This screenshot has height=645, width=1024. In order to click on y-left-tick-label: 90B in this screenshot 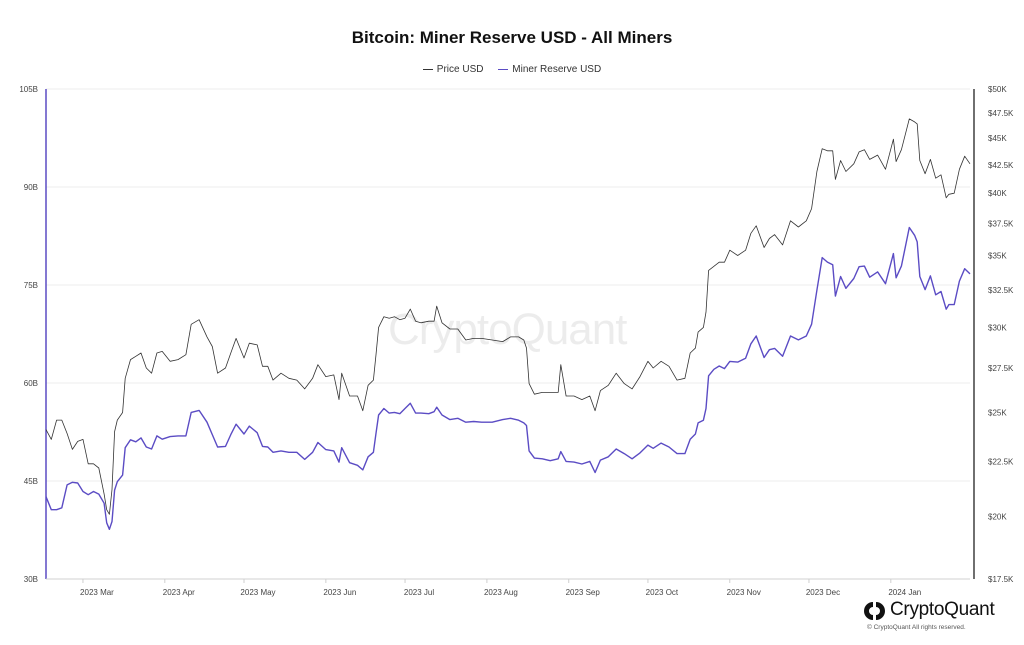, I will do `click(31, 187)`.